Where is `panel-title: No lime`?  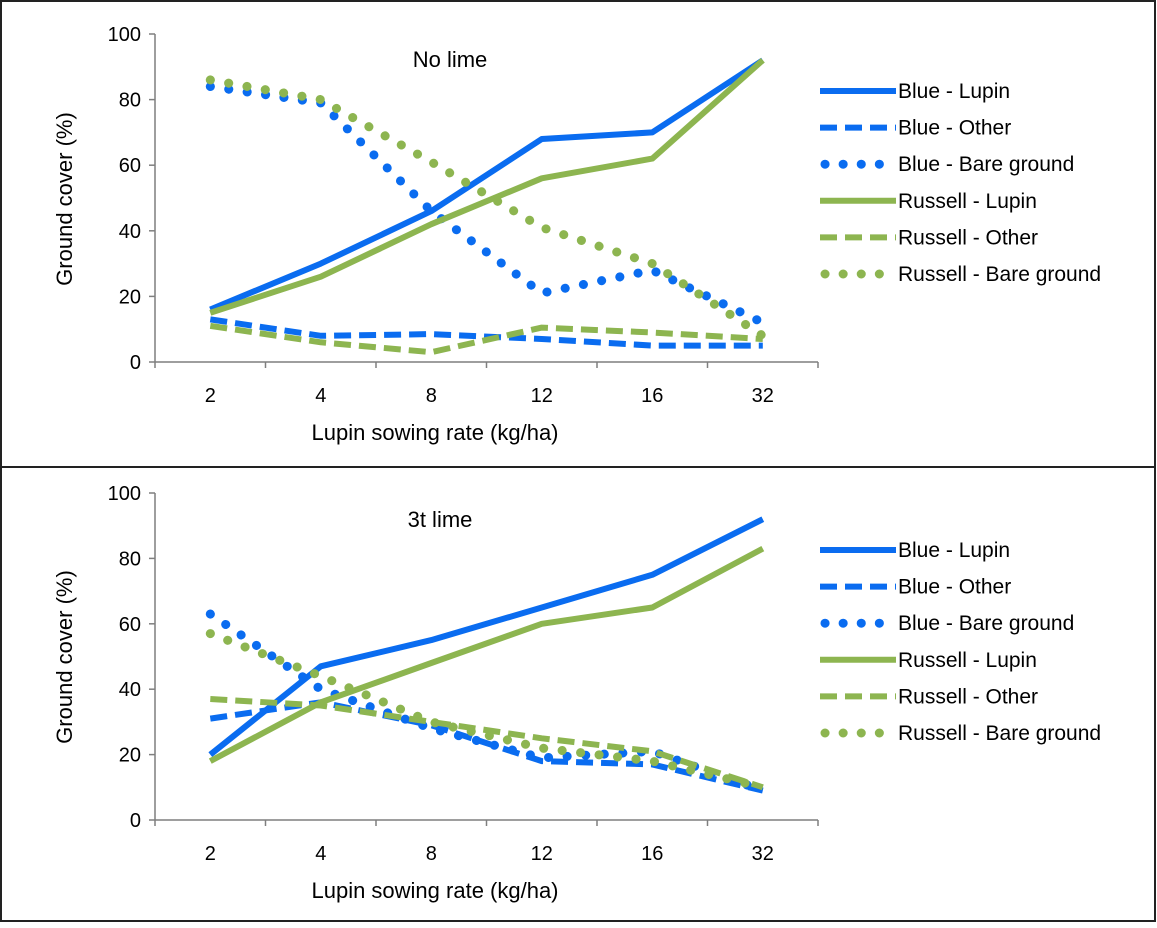
panel-title: No lime is located at coordinates (450, 59).